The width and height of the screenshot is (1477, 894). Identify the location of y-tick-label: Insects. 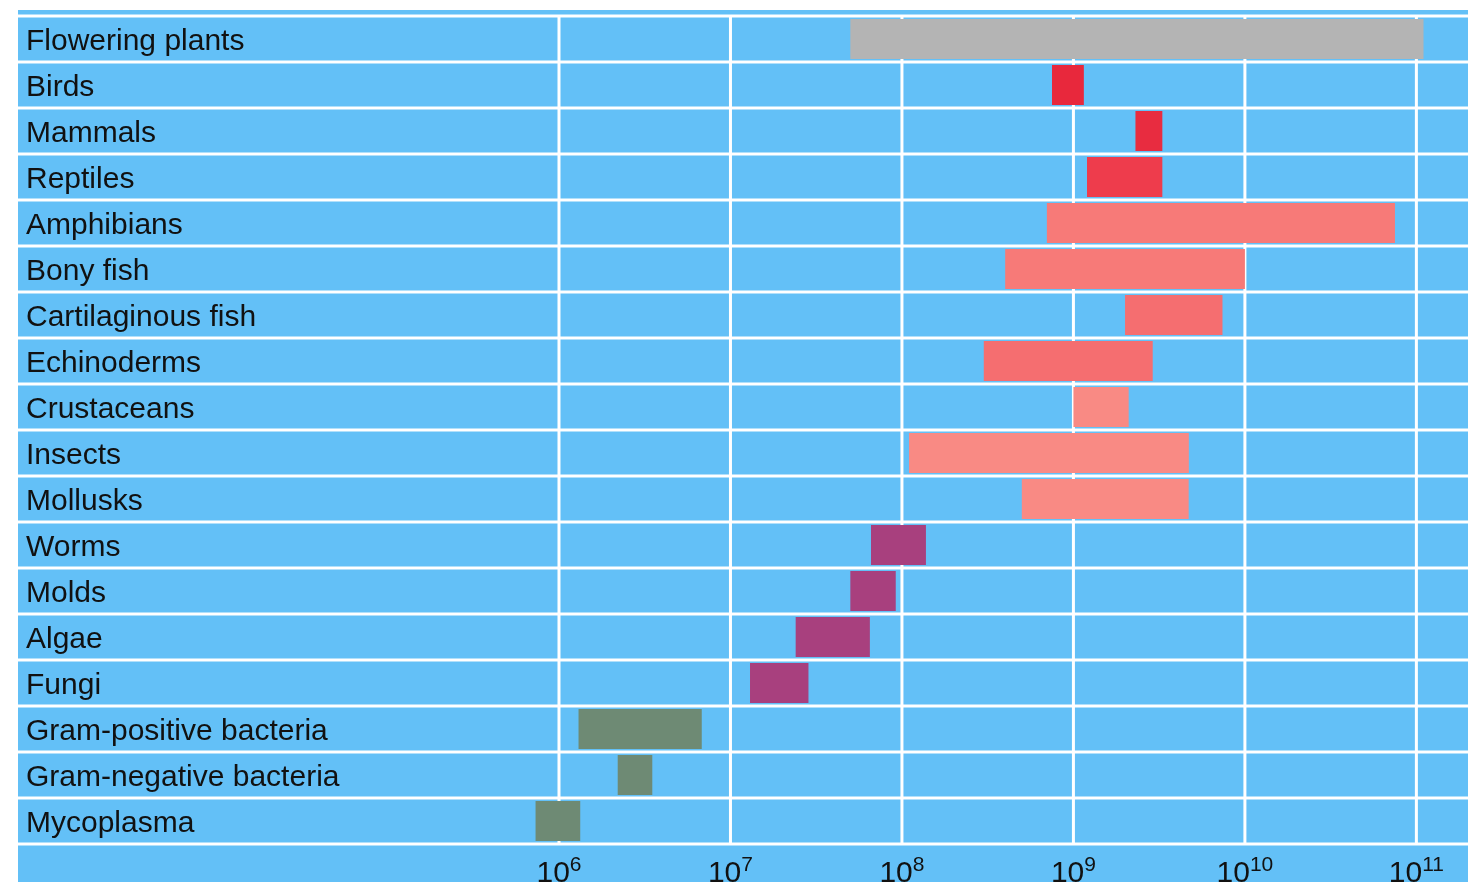
(74, 453).